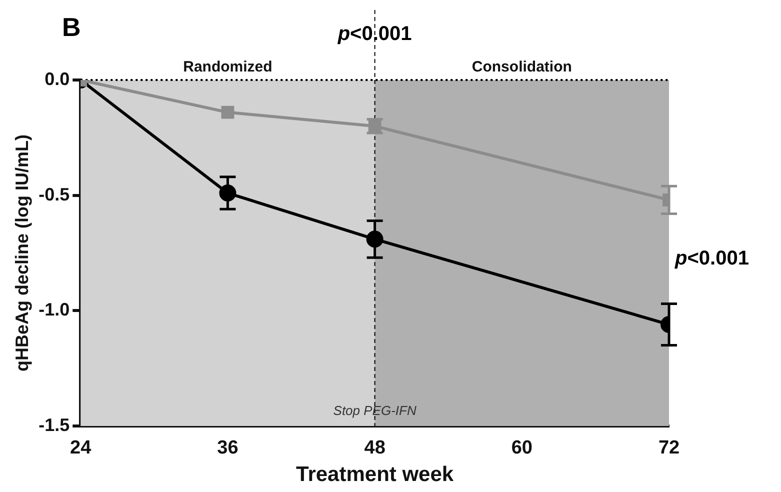  I want to click on y-tick-label: -1.0, so click(54, 310).